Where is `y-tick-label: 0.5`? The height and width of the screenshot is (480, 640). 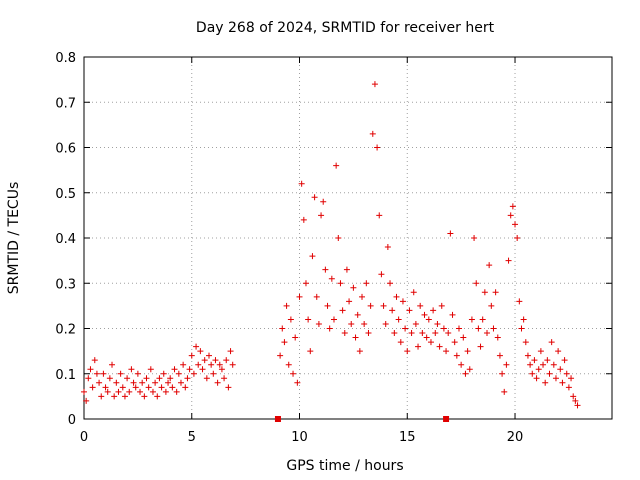
y-tick-label: 0.5 is located at coordinates (65, 194).